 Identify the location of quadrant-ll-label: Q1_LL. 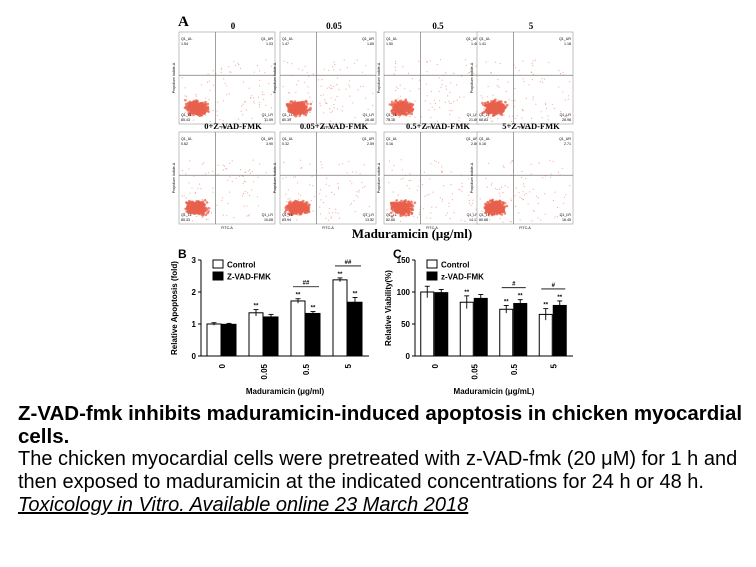
(484, 215).